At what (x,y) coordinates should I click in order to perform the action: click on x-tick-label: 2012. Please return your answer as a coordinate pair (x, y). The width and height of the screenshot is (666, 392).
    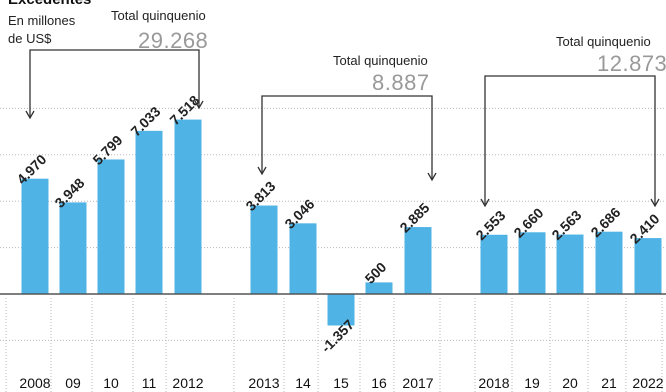
    Looking at the image, I should click on (187, 383).